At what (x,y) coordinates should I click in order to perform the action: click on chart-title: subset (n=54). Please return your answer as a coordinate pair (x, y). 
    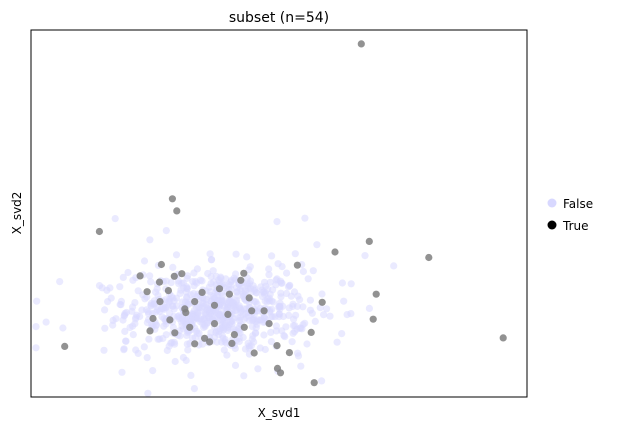
    Looking at the image, I should click on (279, 18).